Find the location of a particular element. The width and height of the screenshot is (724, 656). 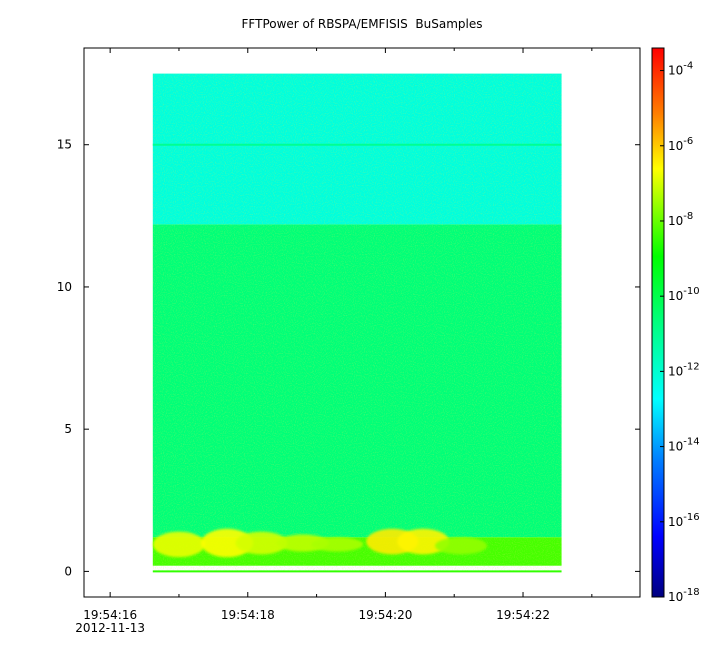

colorbar-tick-label--10: 10⁻¹⁰ is located at coordinates (684, 294).